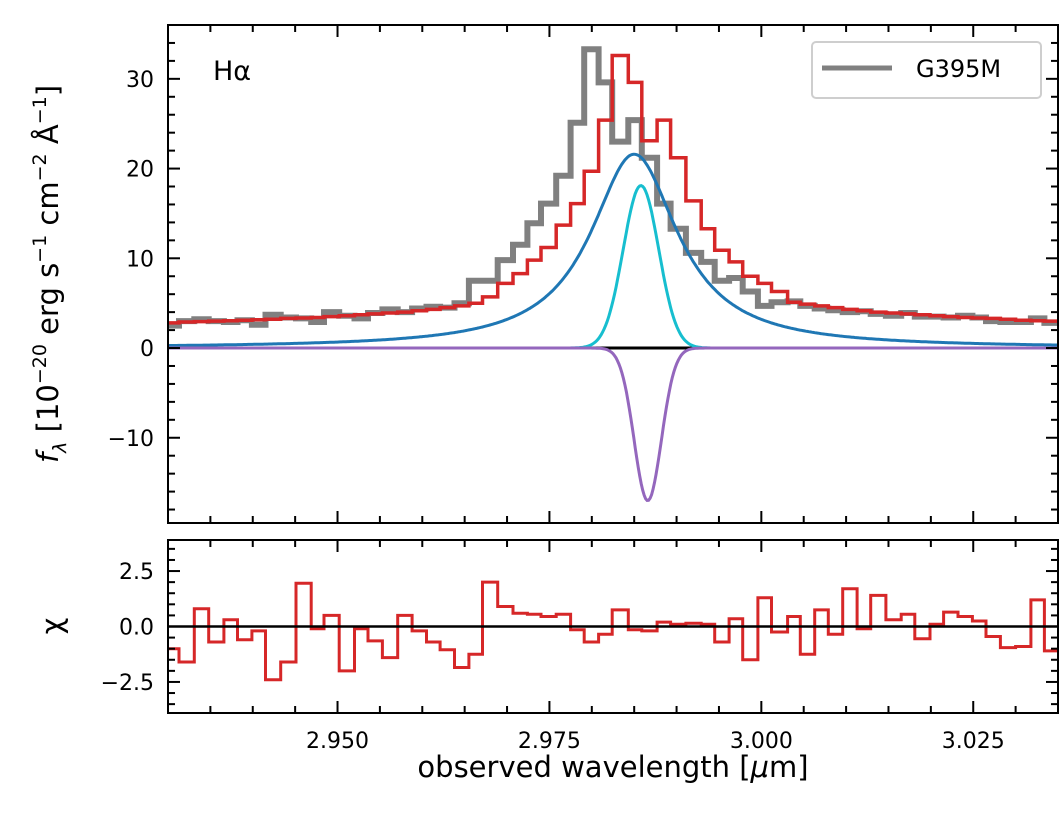  What do you see at coordinates (612, 767) in the screenshot?
I see `x-axis-label: observed wavelength [μm]` at bounding box center [612, 767].